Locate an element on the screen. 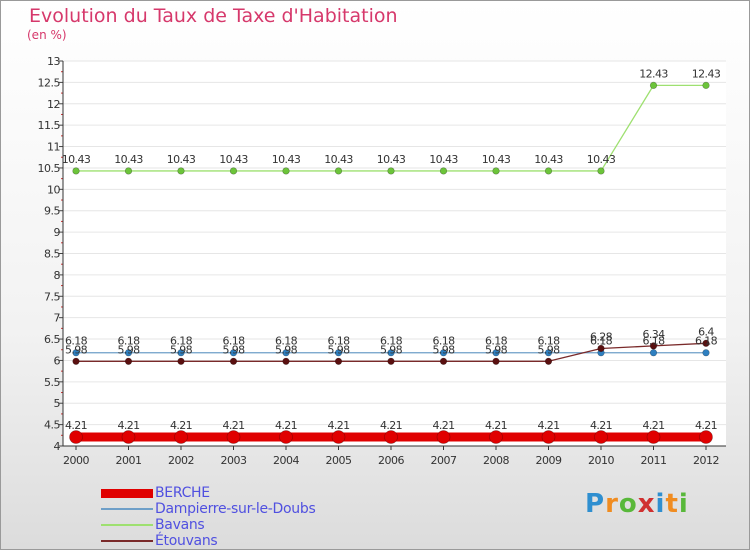 The image size is (750, 550). y-tick-label: 10 is located at coordinates (53, 189).